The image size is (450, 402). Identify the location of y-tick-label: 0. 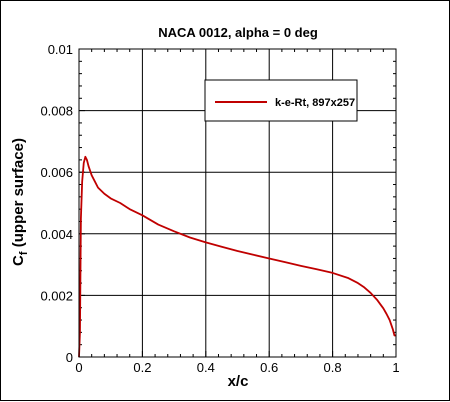
(69, 357).